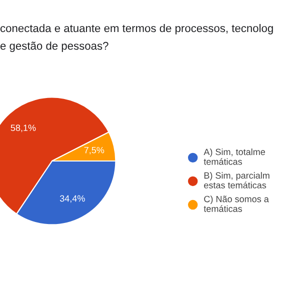 The image size is (285, 300). I want to click on legend-label: C) Não somos a temáticas, so click(236, 204).